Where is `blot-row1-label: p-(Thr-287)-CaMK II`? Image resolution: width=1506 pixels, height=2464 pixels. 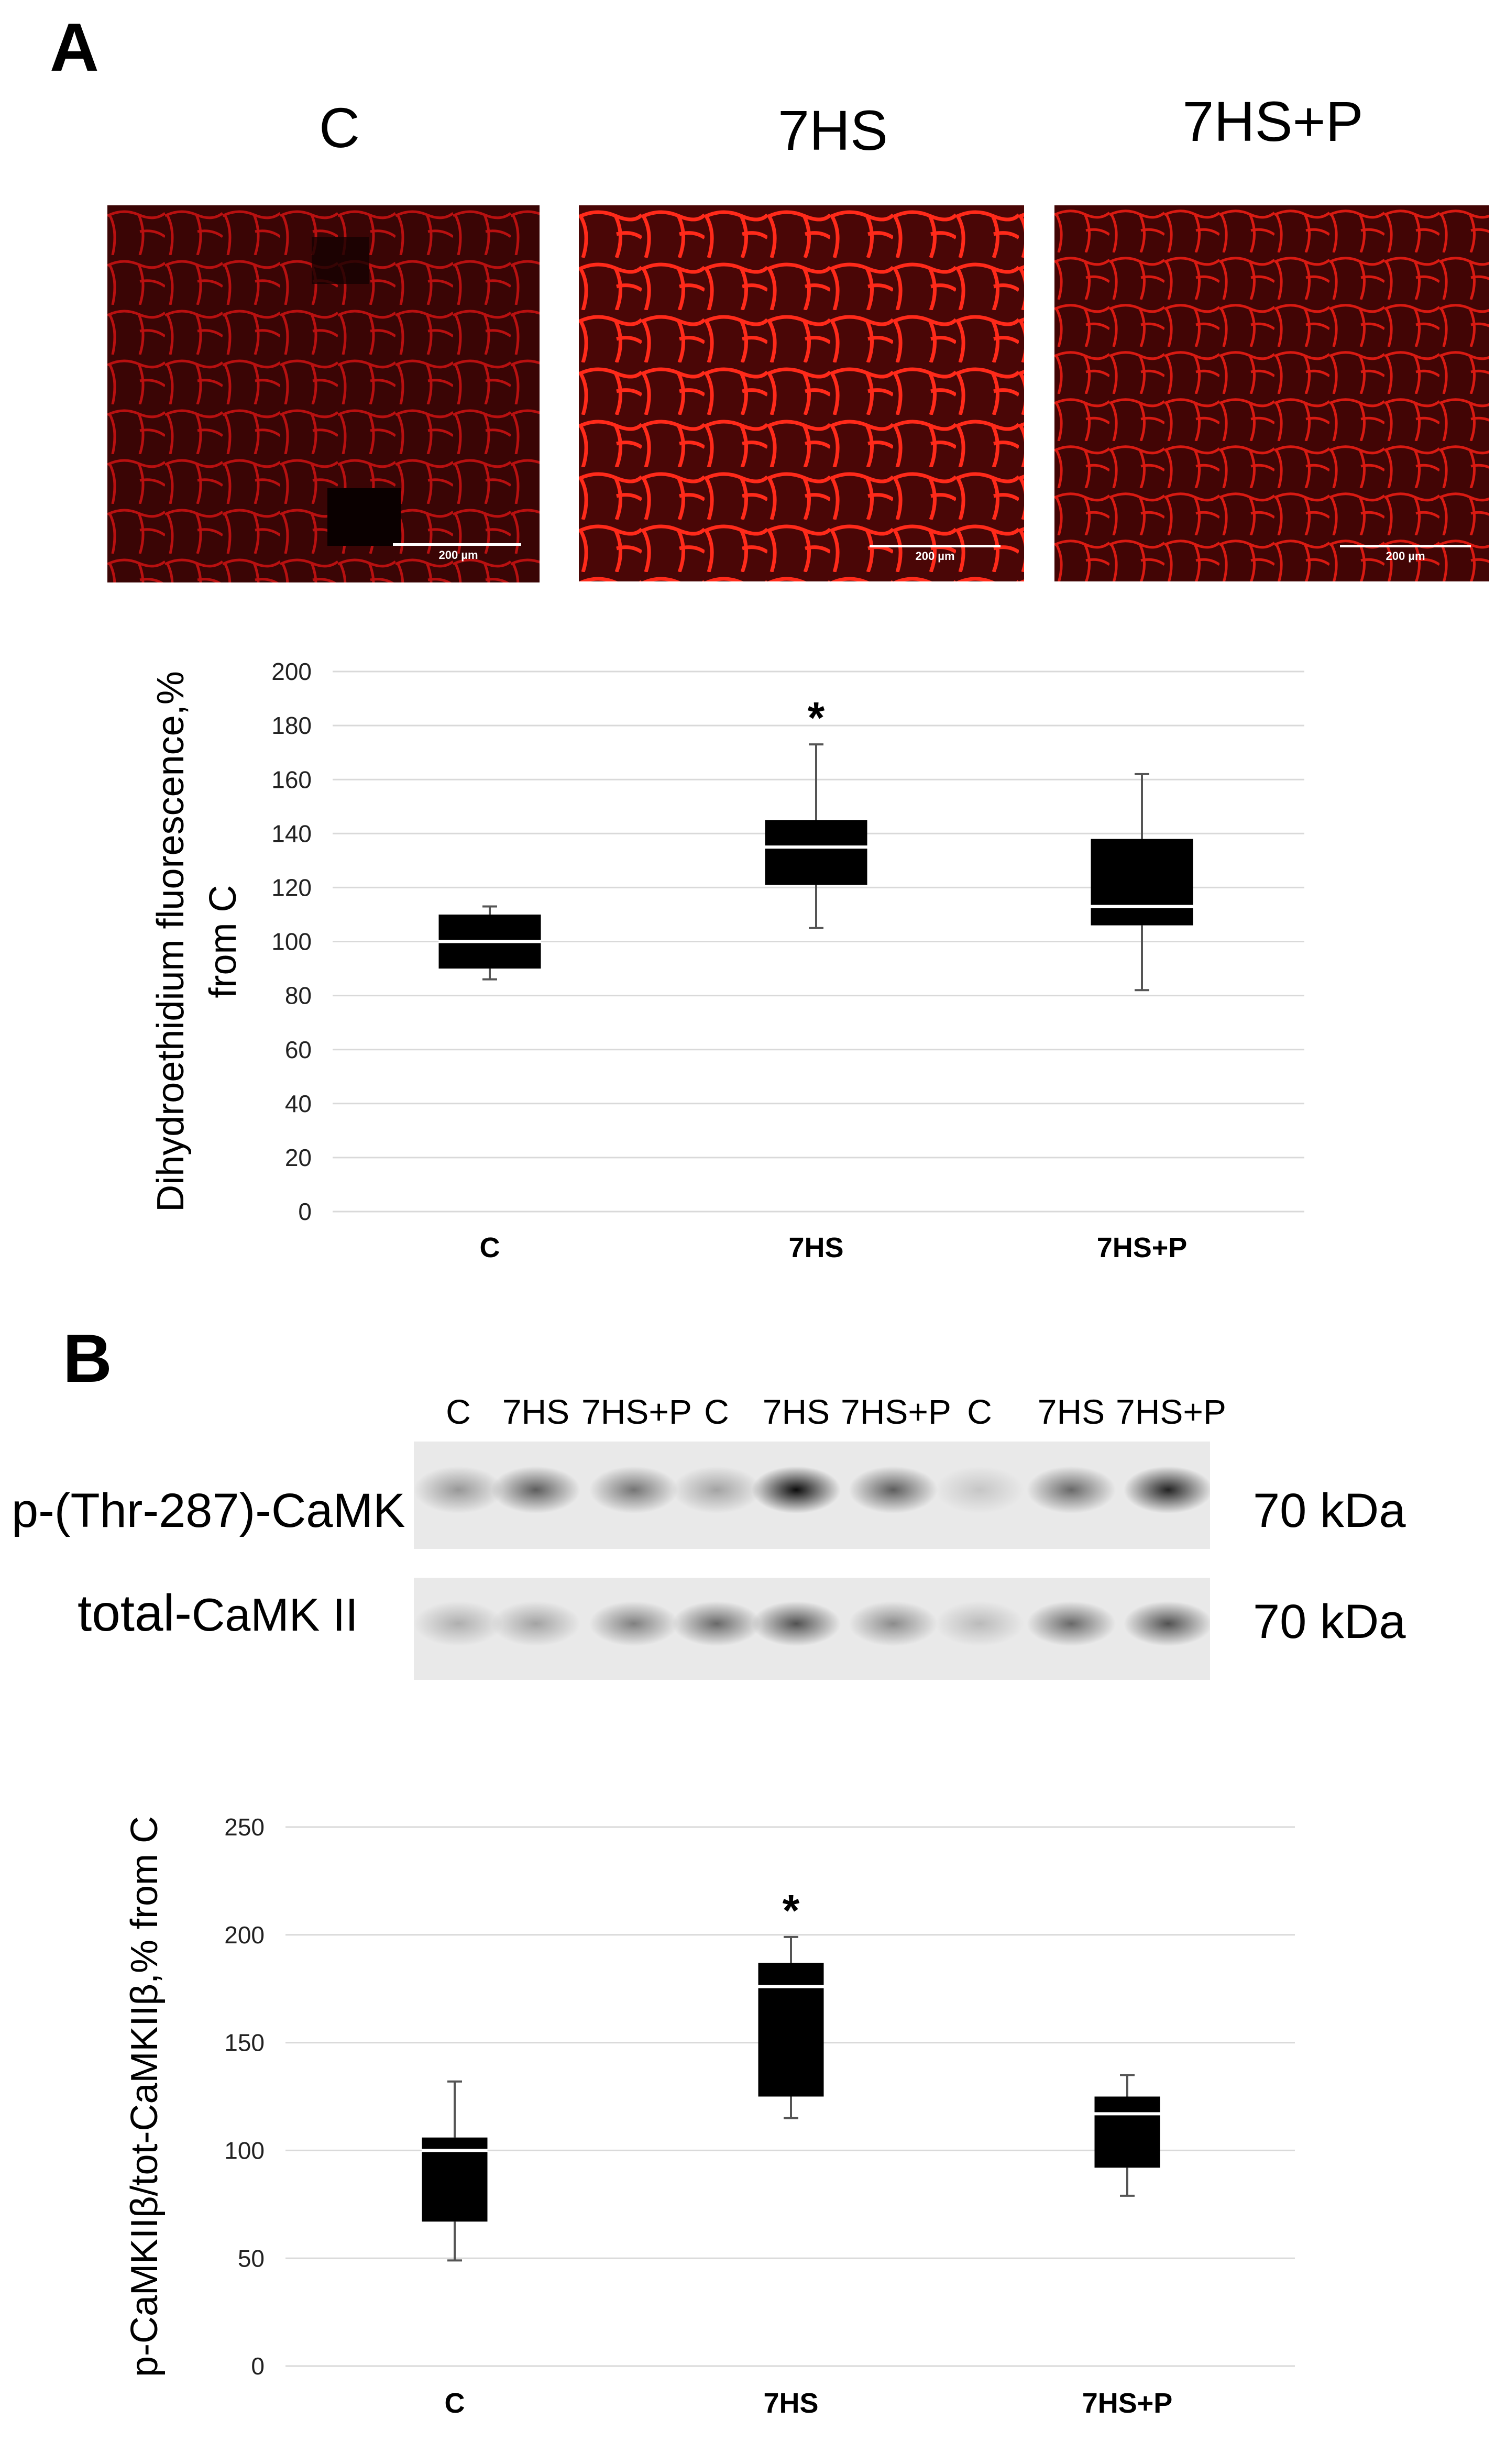 blot-row1-label: p-(Thr-287)-CaMK II is located at coordinates (229, 1511).